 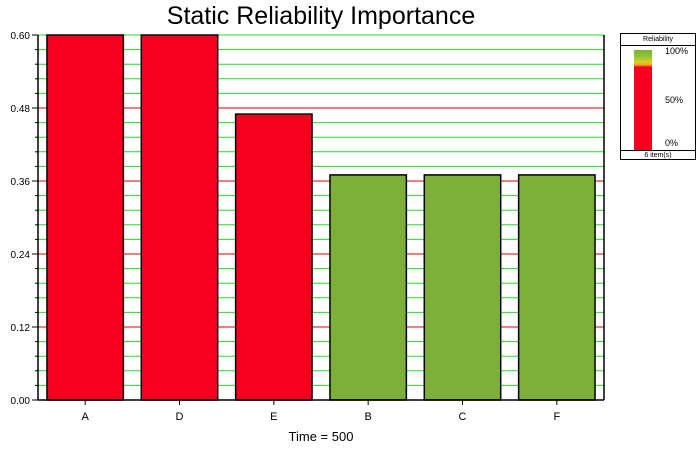 What do you see at coordinates (643, 100) in the screenshot?
I see `legend-color-scale` at bounding box center [643, 100].